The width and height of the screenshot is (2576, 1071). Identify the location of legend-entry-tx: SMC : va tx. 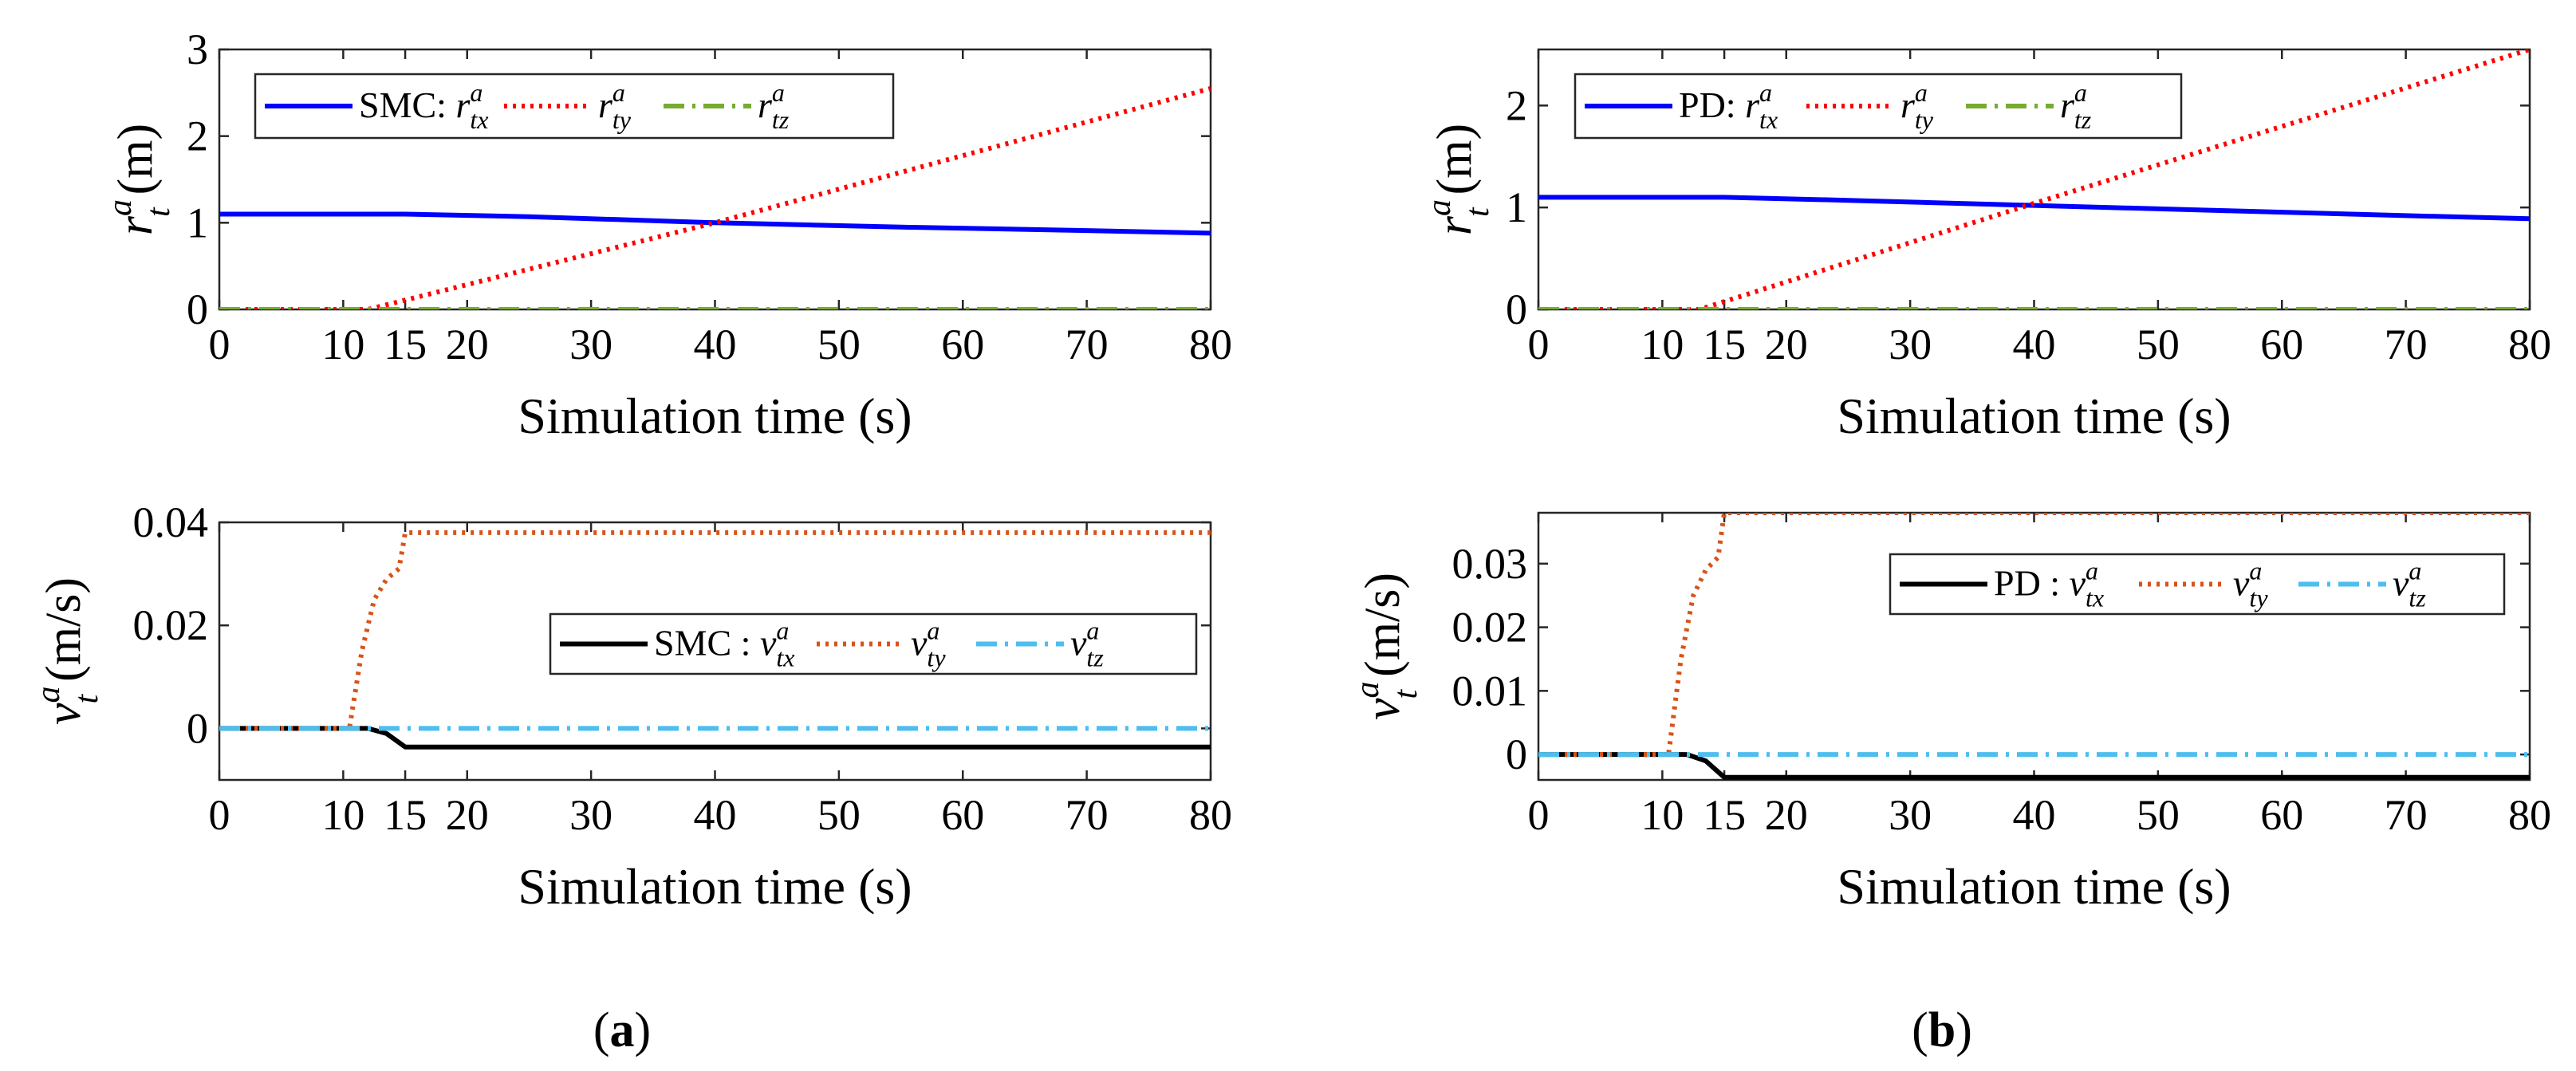
(724, 644).